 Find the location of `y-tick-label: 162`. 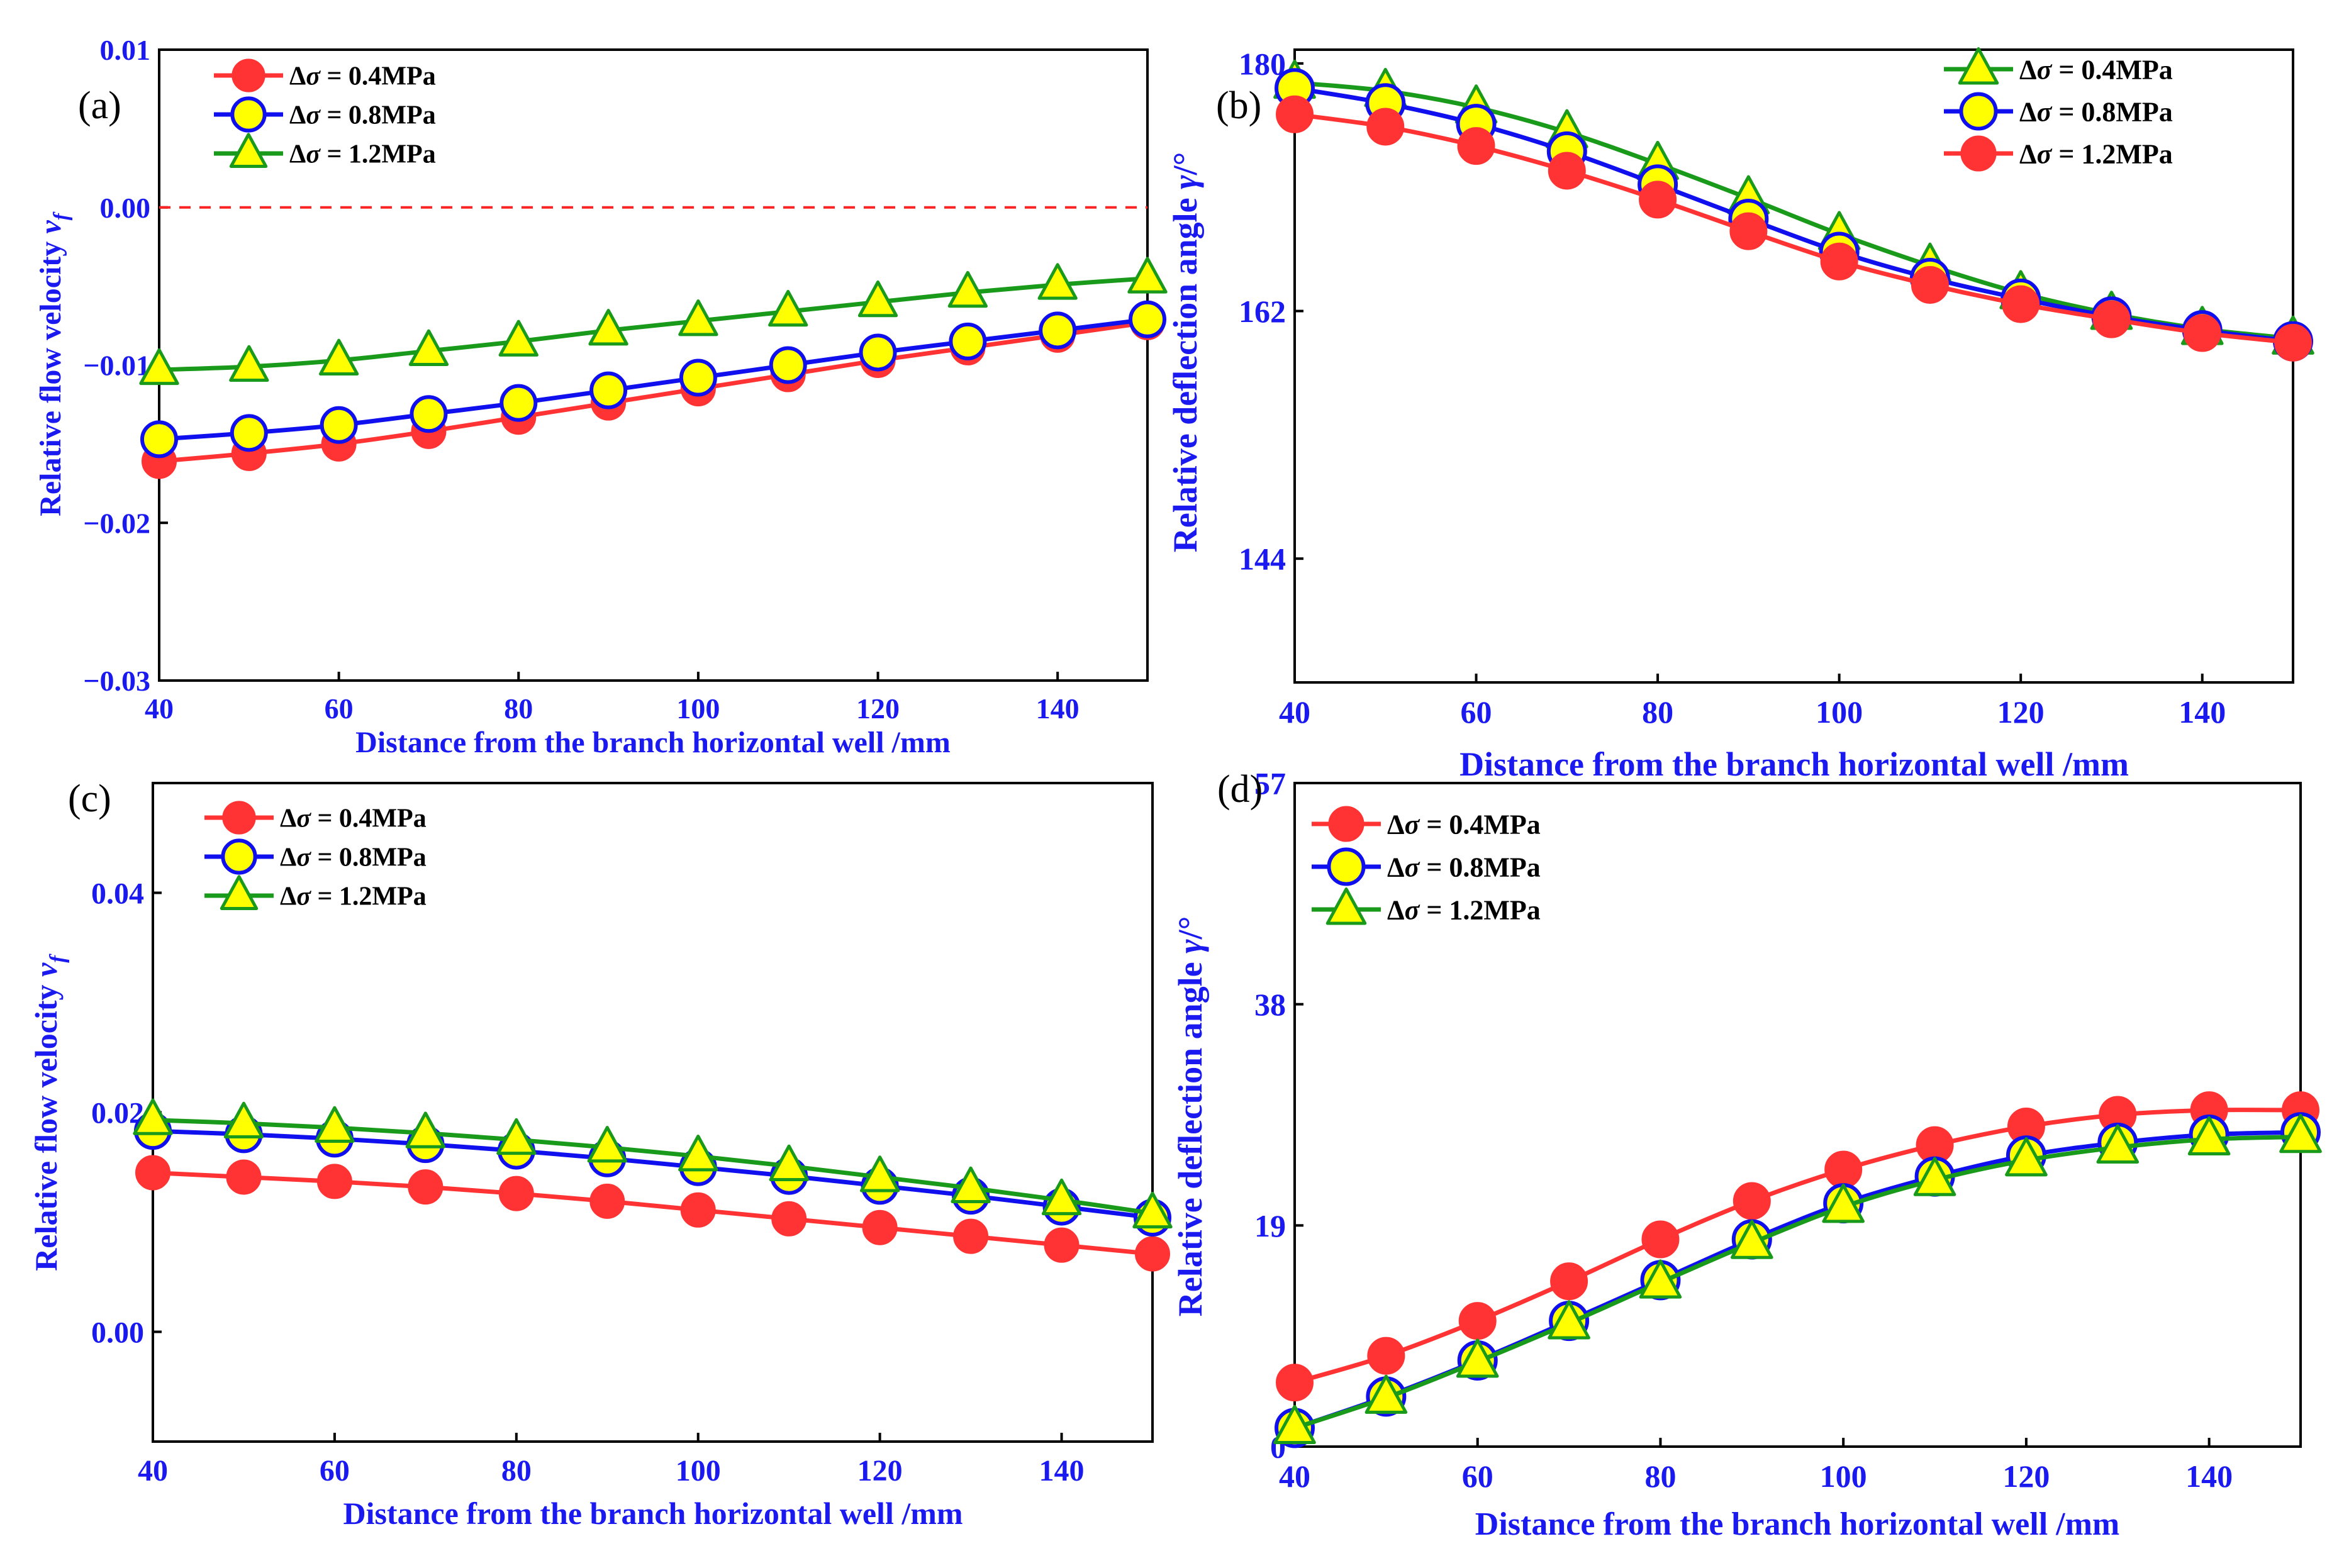

y-tick-label: 162 is located at coordinates (1262, 311).